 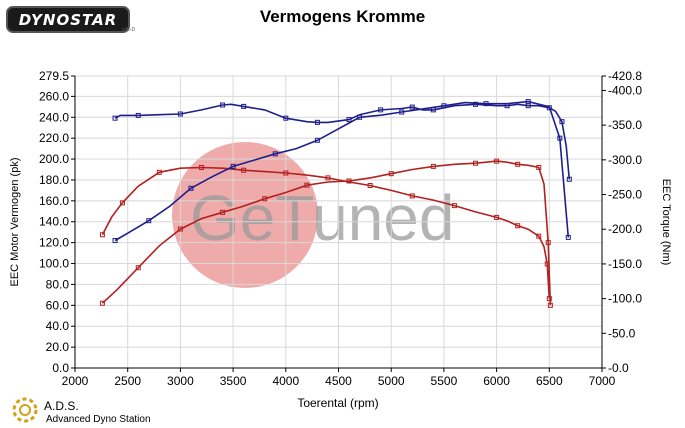 I want to click on y-left-tick-label: 120.0, so click(x=54, y=243).